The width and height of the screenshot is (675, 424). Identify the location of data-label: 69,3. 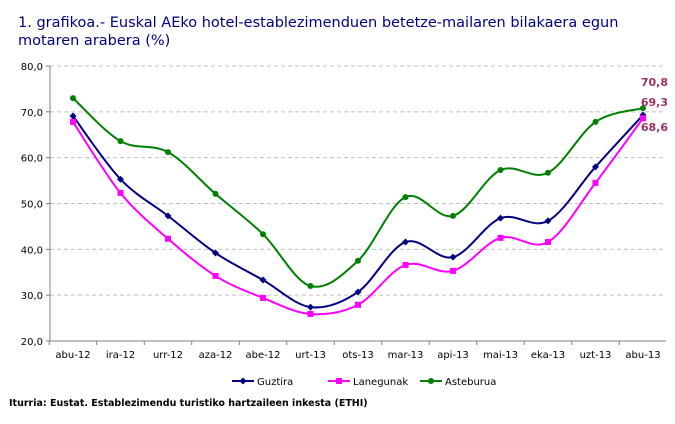
(654, 102).